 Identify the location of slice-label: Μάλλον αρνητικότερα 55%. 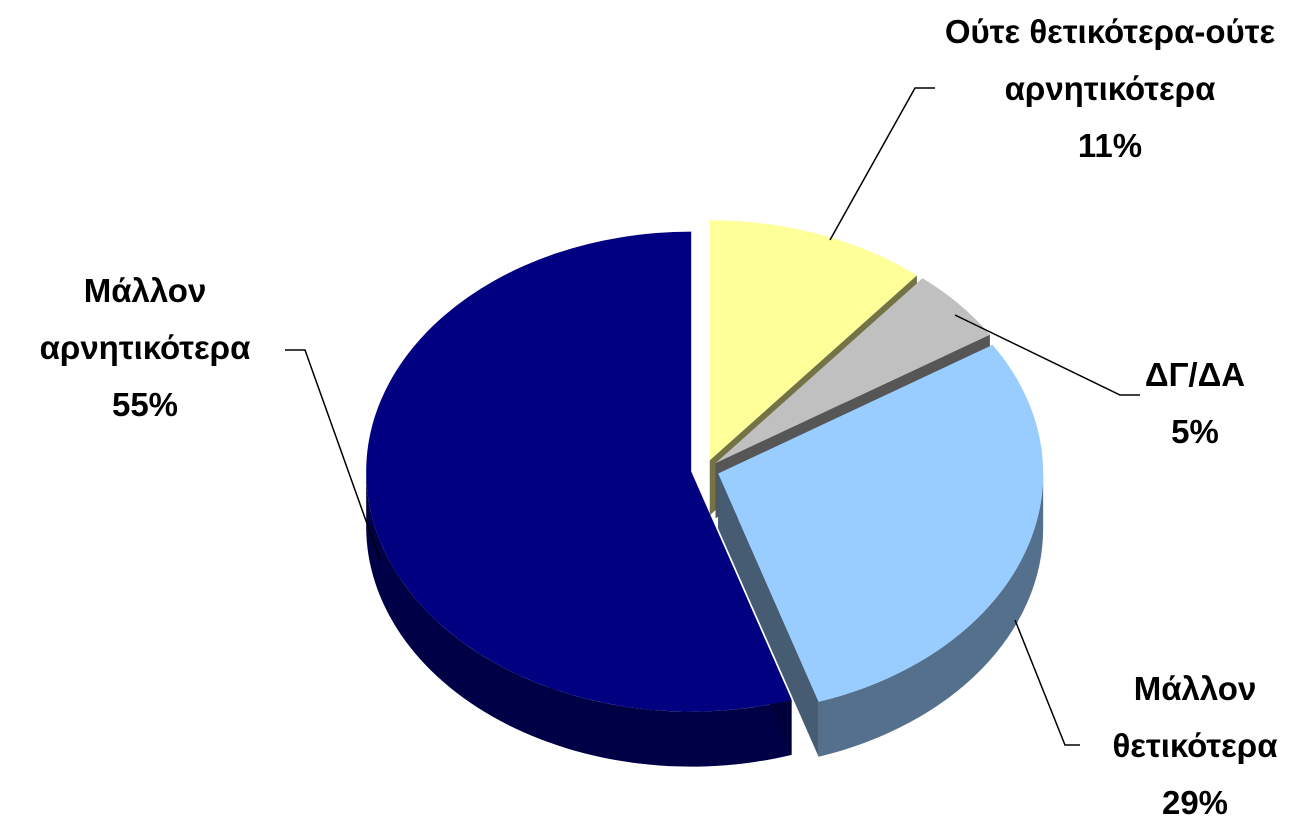
(145, 347).